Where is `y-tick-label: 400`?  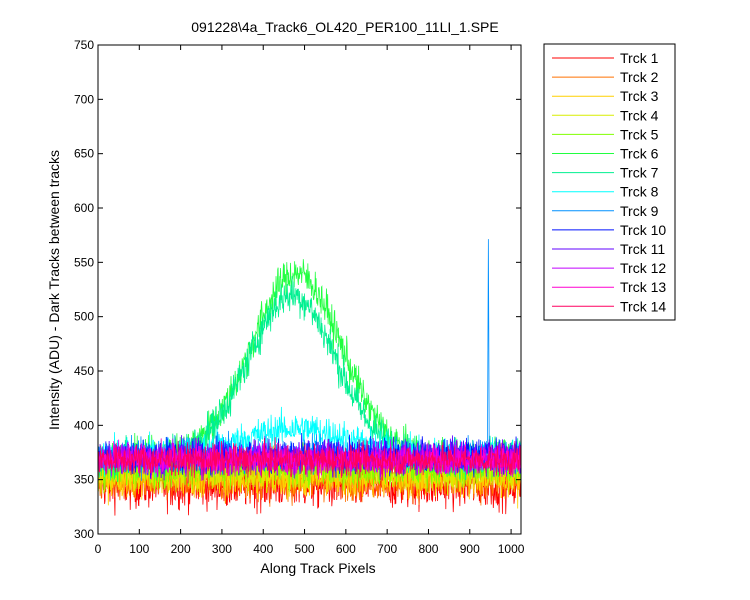 y-tick-label: 400 is located at coordinates (84, 425).